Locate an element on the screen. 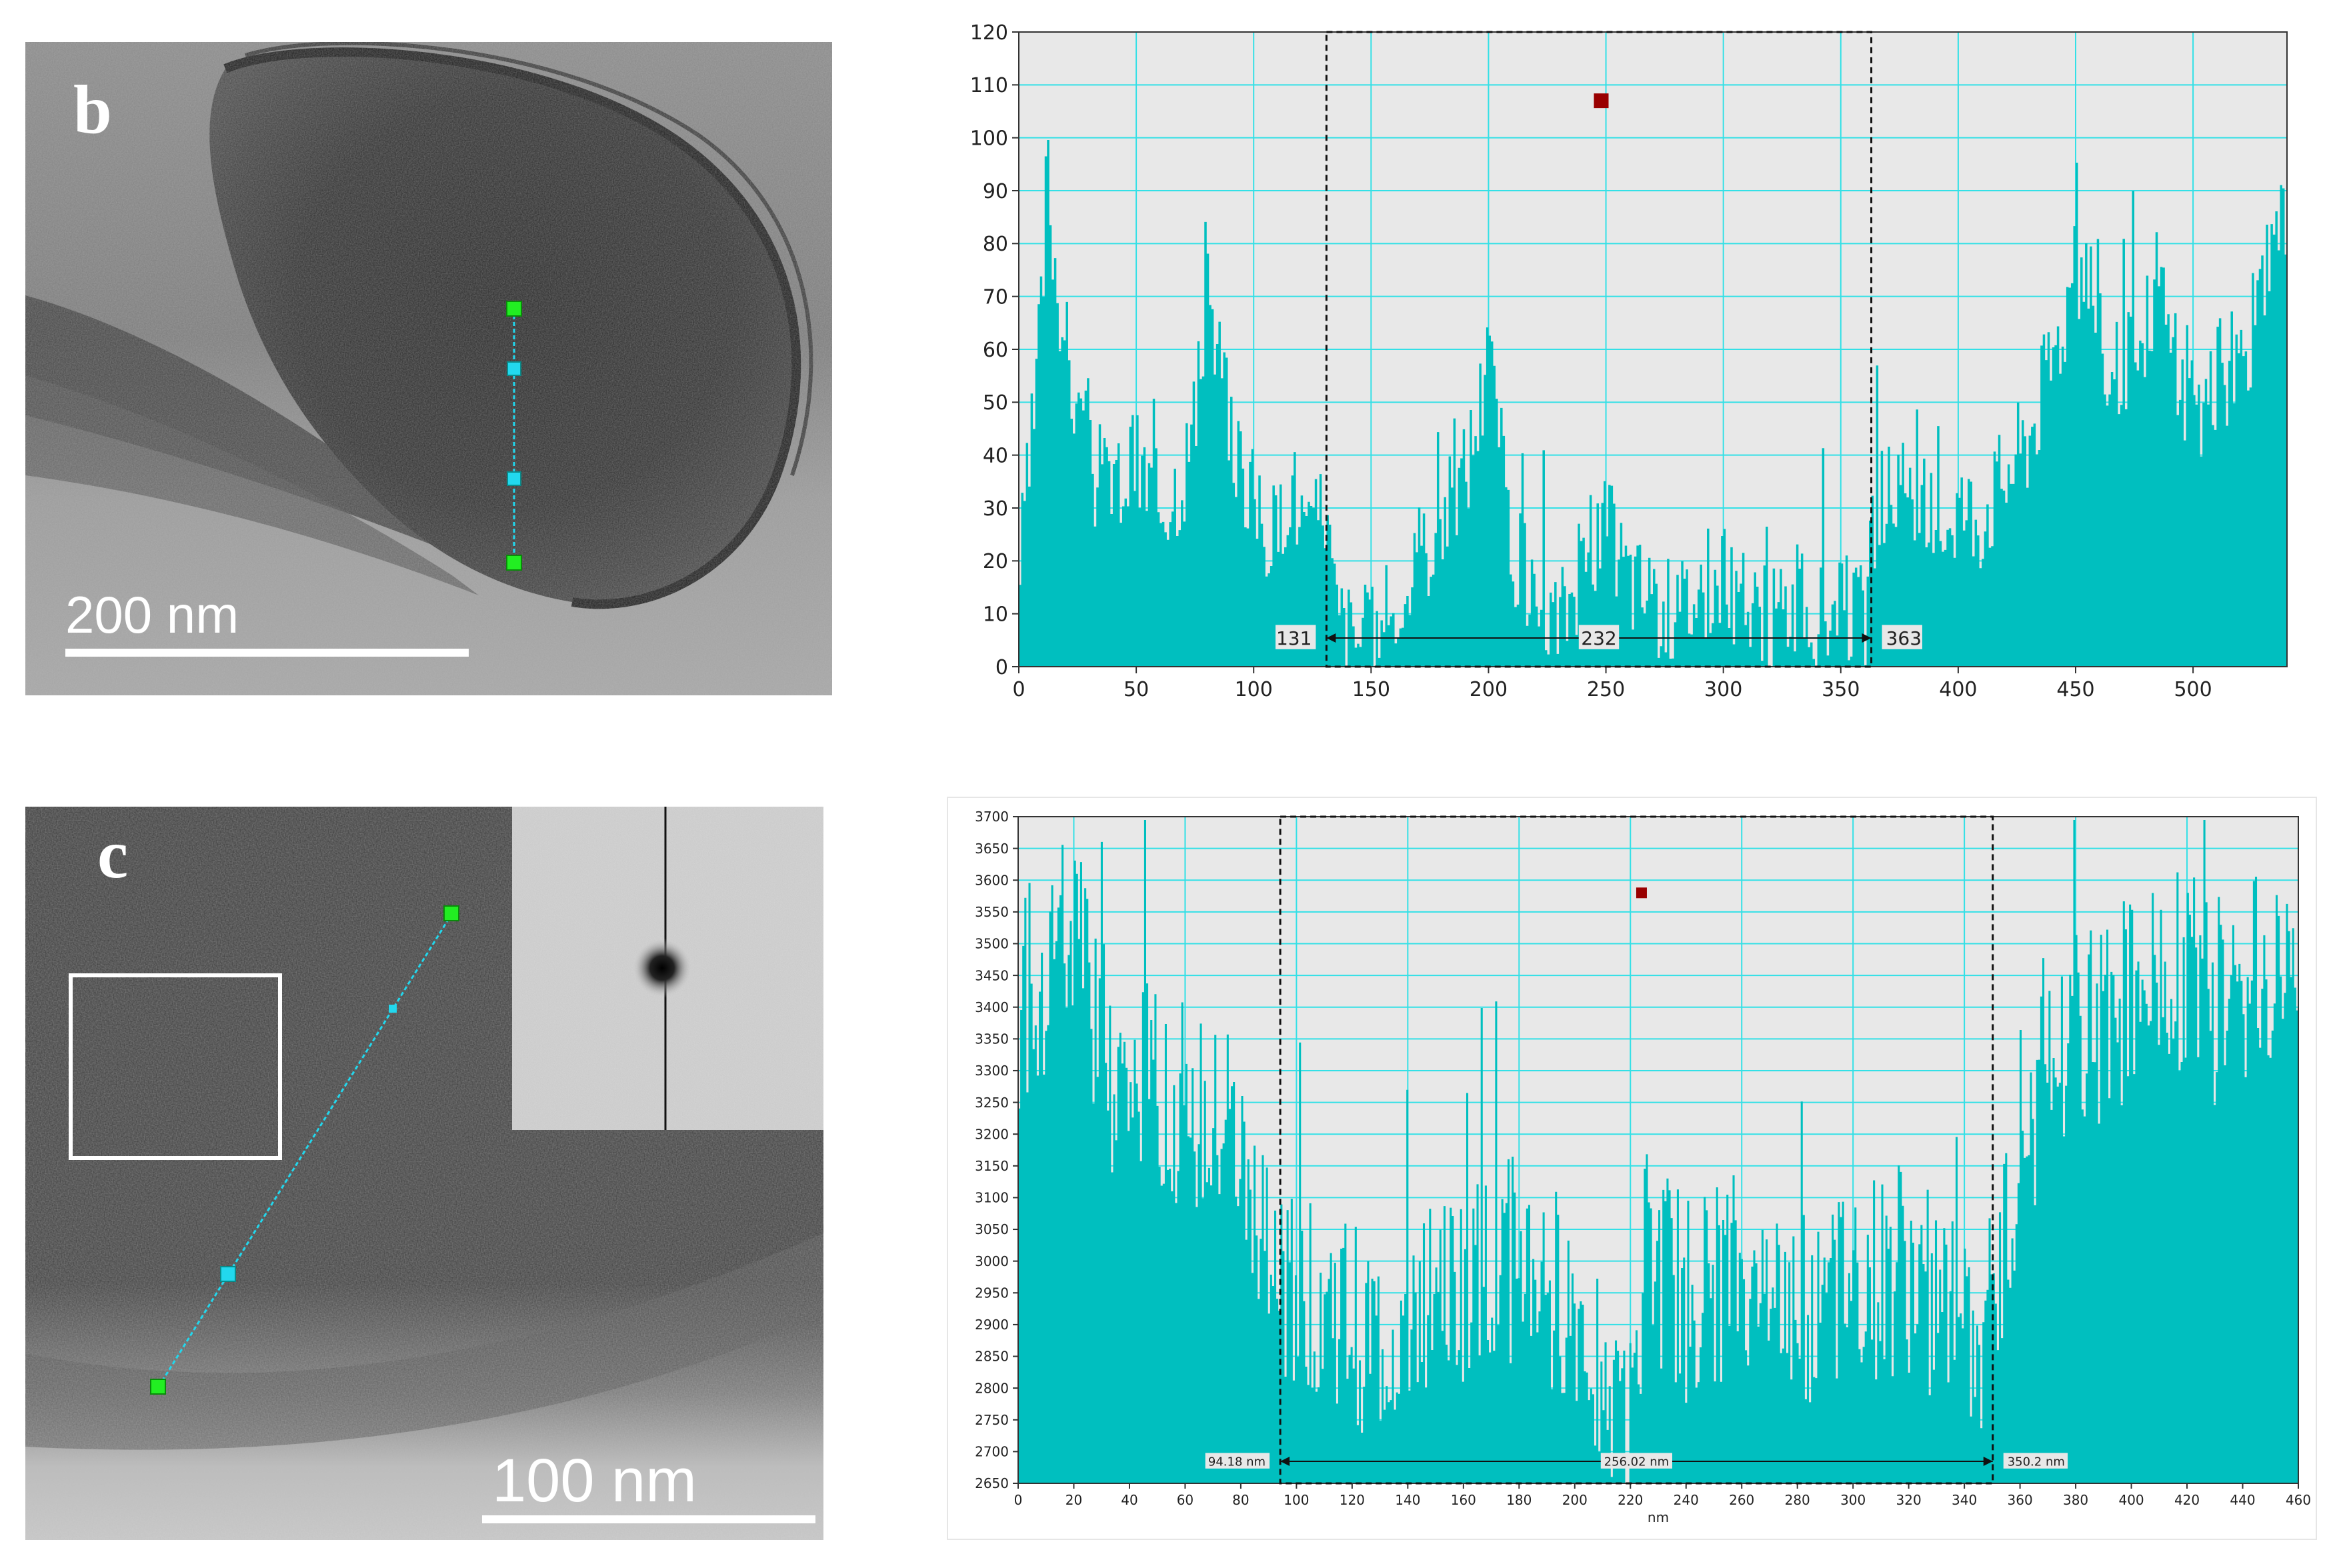 Image resolution: width=2341 pixels, height=1568 pixels. x-tick-label: 80 is located at coordinates (1241, 1500).